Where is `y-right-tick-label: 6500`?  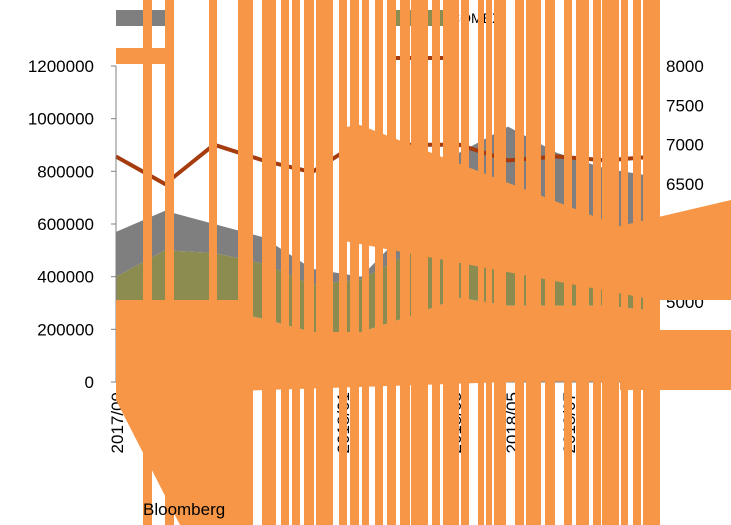
y-right-tick-label: 6500 is located at coordinates (685, 184).